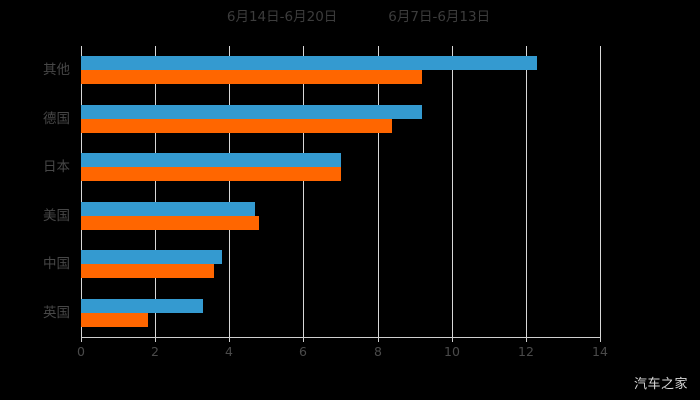  What do you see at coordinates (215, 17) in the screenshot?
I see `circle-marker-icon` at bounding box center [215, 17].